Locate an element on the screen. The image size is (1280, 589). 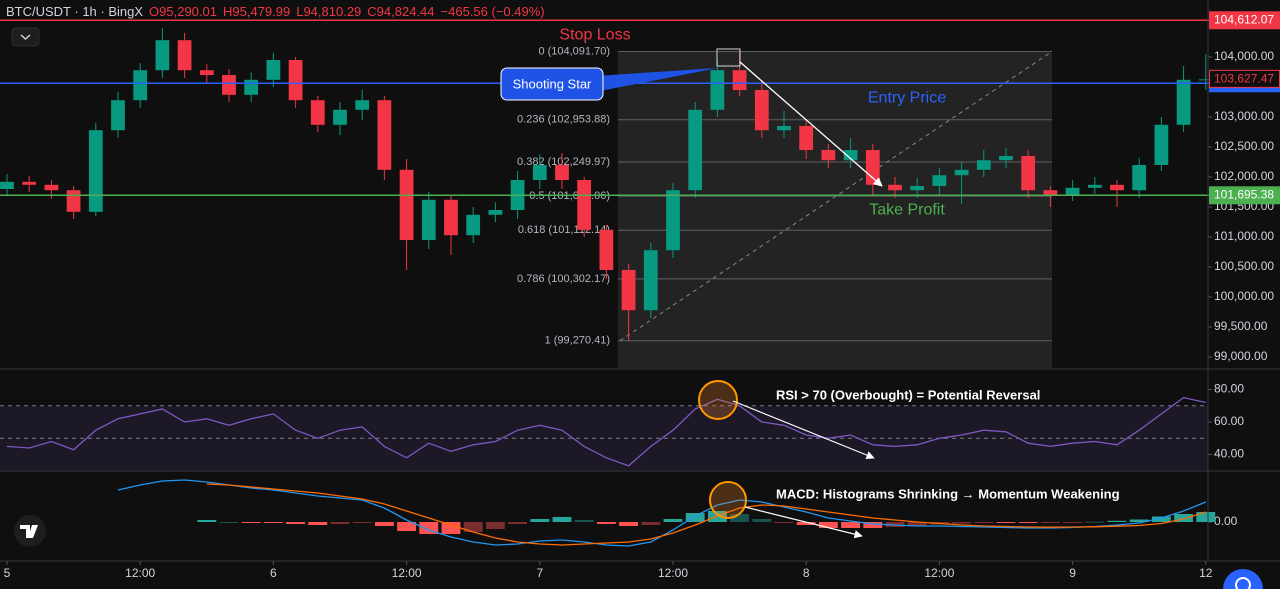
price-tag-label: 104,612.07 is located at coordinates (1244, 19).